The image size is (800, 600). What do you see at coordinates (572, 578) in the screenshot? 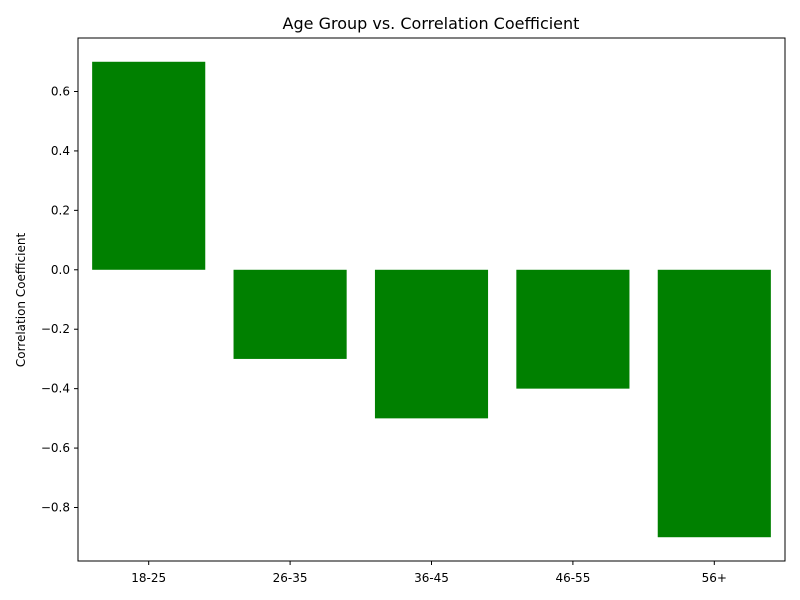
I see `x-tick-label: 46-55` at bounding box center [572, 578].